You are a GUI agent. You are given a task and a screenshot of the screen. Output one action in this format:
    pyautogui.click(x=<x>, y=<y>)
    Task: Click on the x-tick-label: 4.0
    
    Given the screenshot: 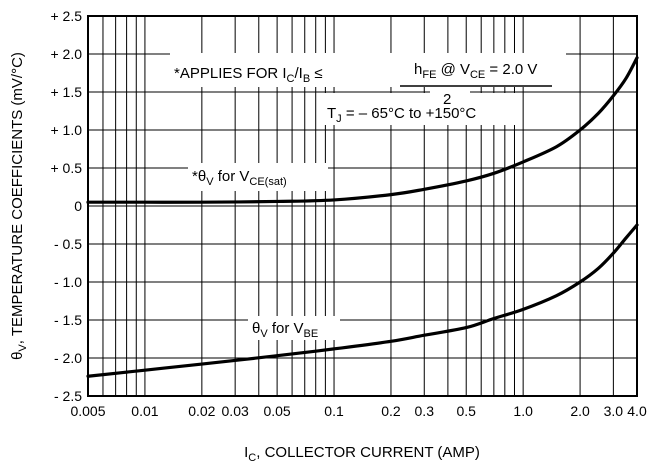 What is the action you would take?
    pyautogui.click(x=637, y=411)
    